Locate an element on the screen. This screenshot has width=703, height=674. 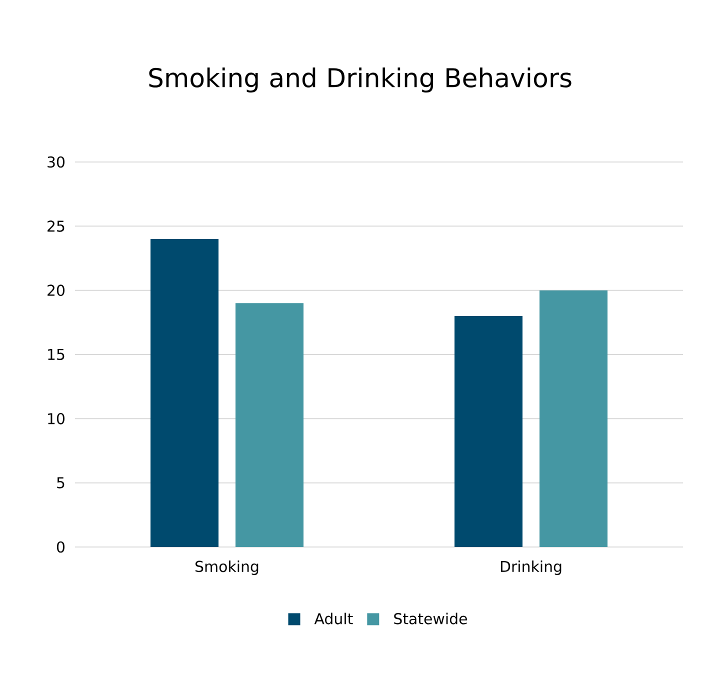
chart-title: Smoking and Drinking Behaviors is located at coordinates (360, 80).